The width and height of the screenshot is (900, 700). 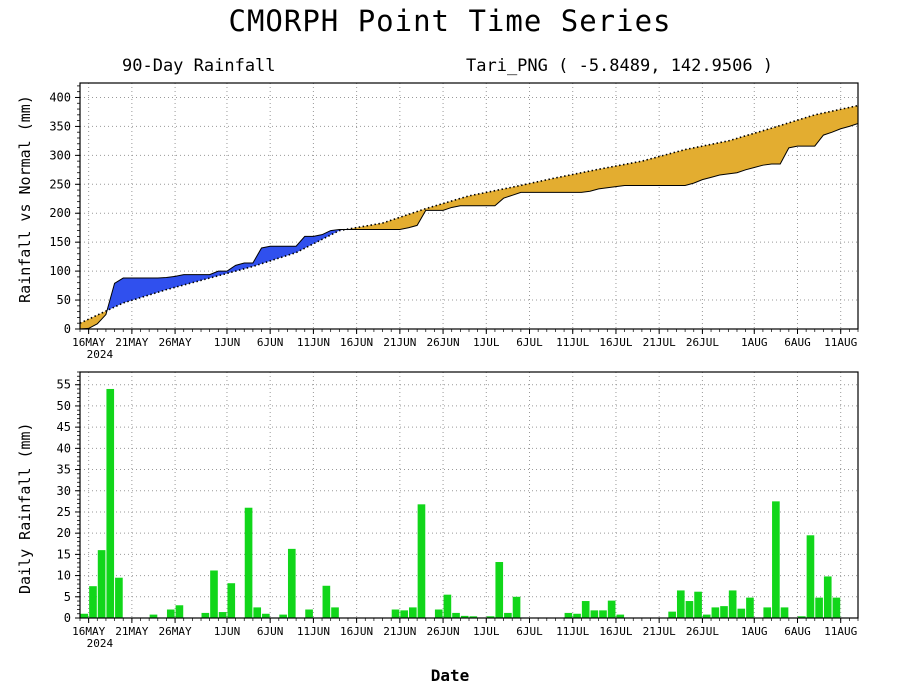 What do you see at coordinates (175, 342) in the screenshot?
I see `x-tick-label: 26MAY` at bounding box center [175, 342].